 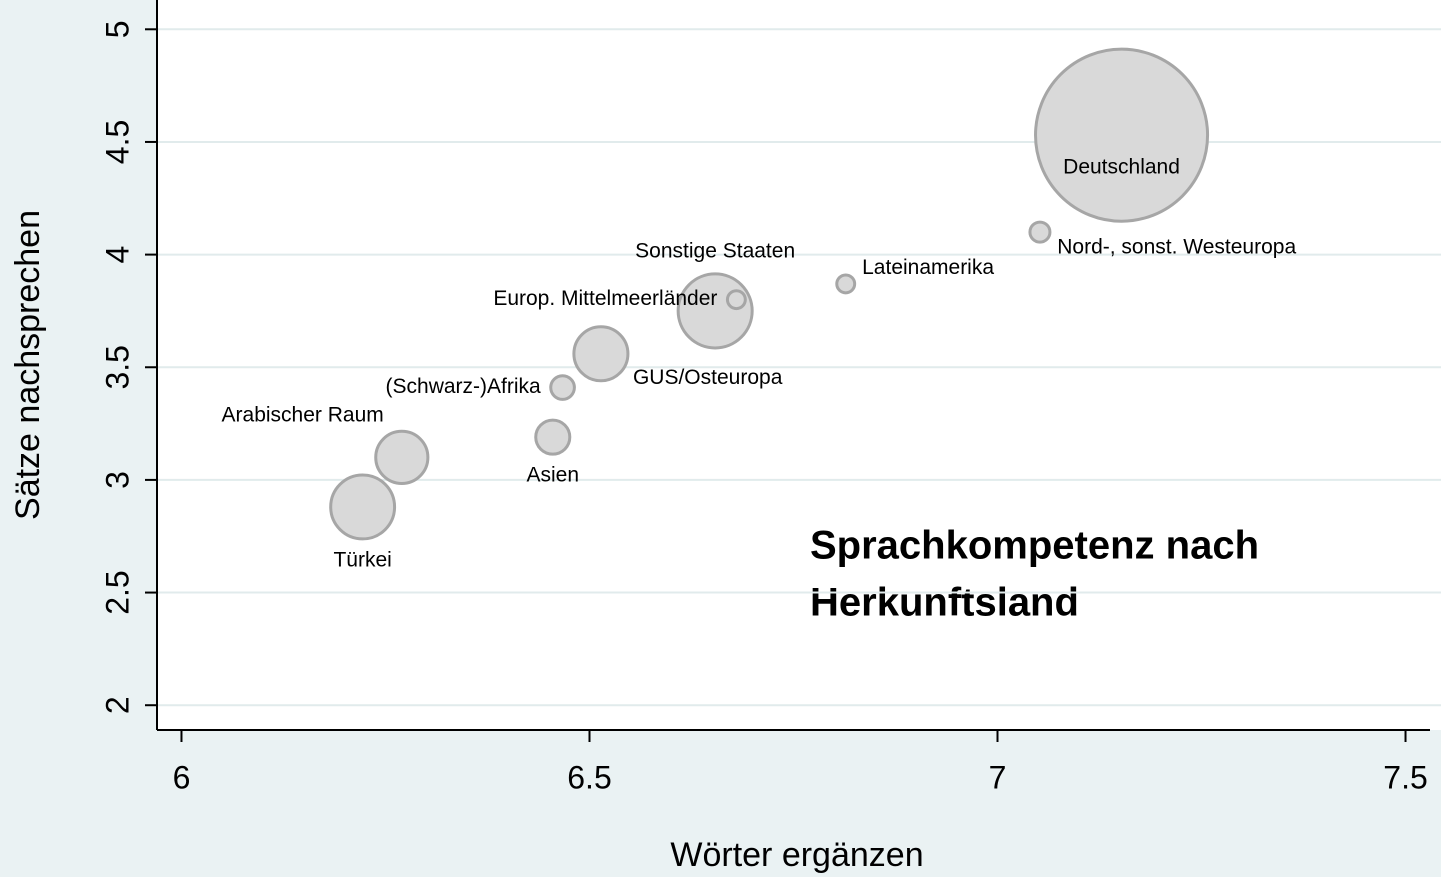 What do you see at coordinates (303, 414) in the screenshot?
I see `bubble-label: Arabischer Raum` at bounding box center [303, 414].